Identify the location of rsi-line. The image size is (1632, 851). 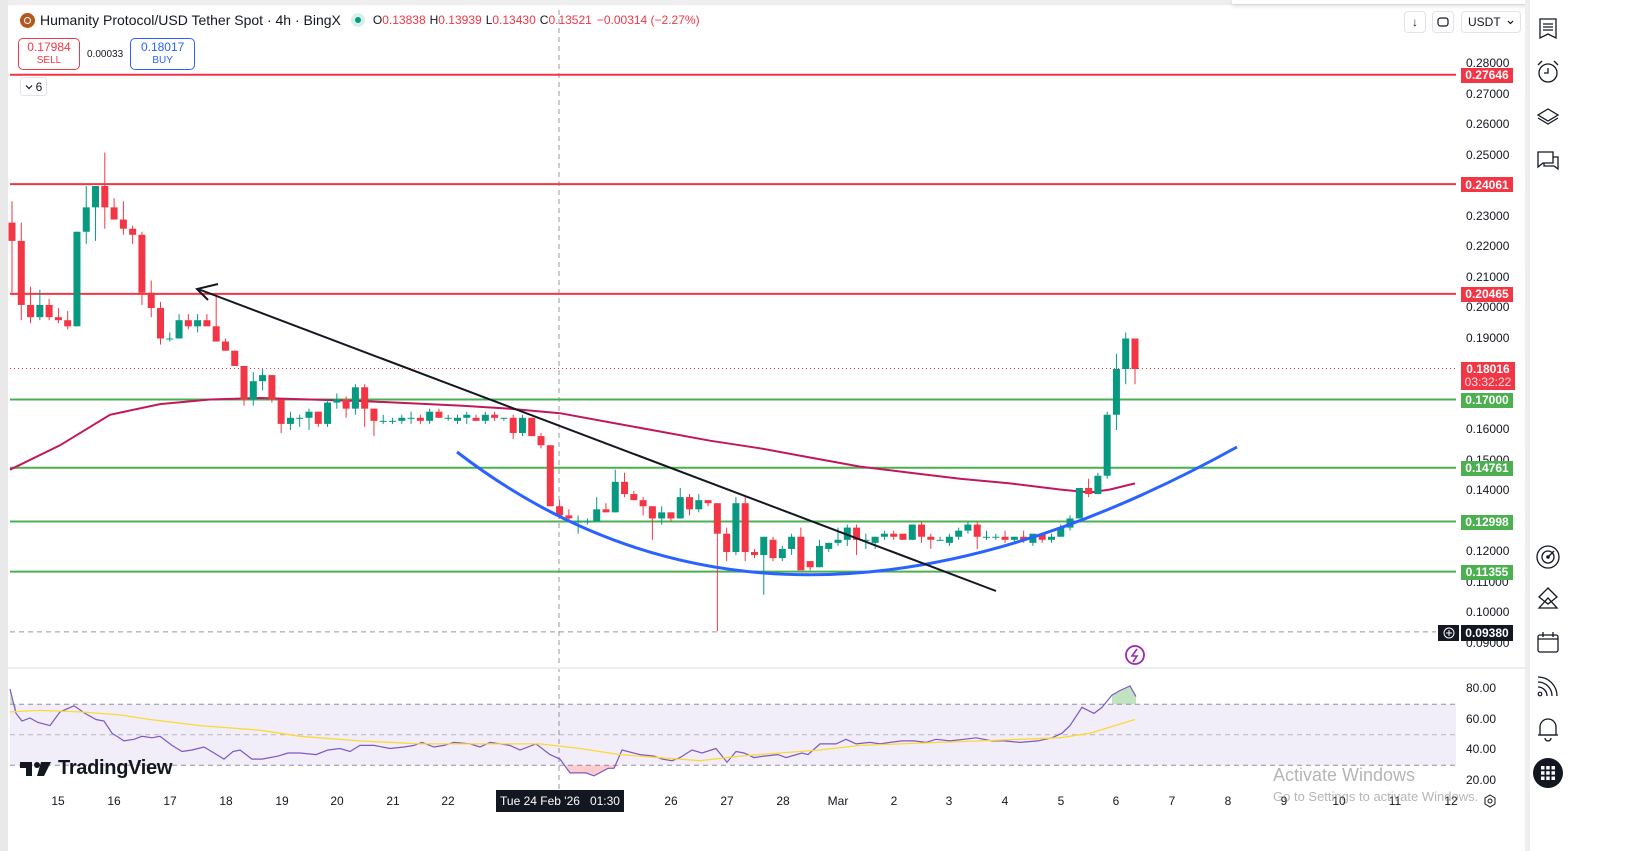
(573, 731).